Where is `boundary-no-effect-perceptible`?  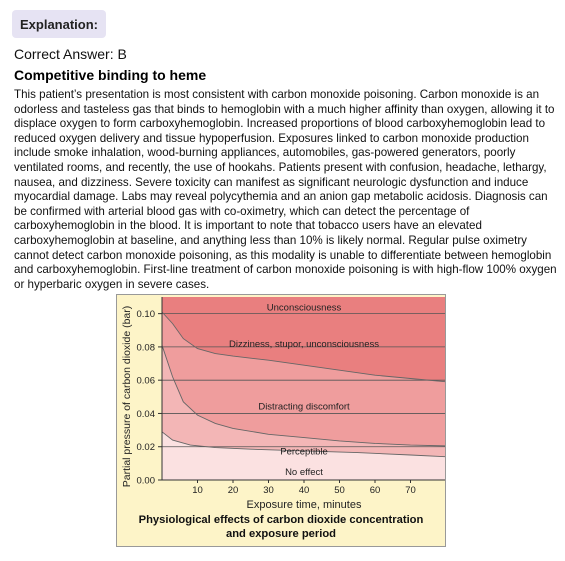
boundary-no-effect-perceptible is located at coordinates (303, 444).